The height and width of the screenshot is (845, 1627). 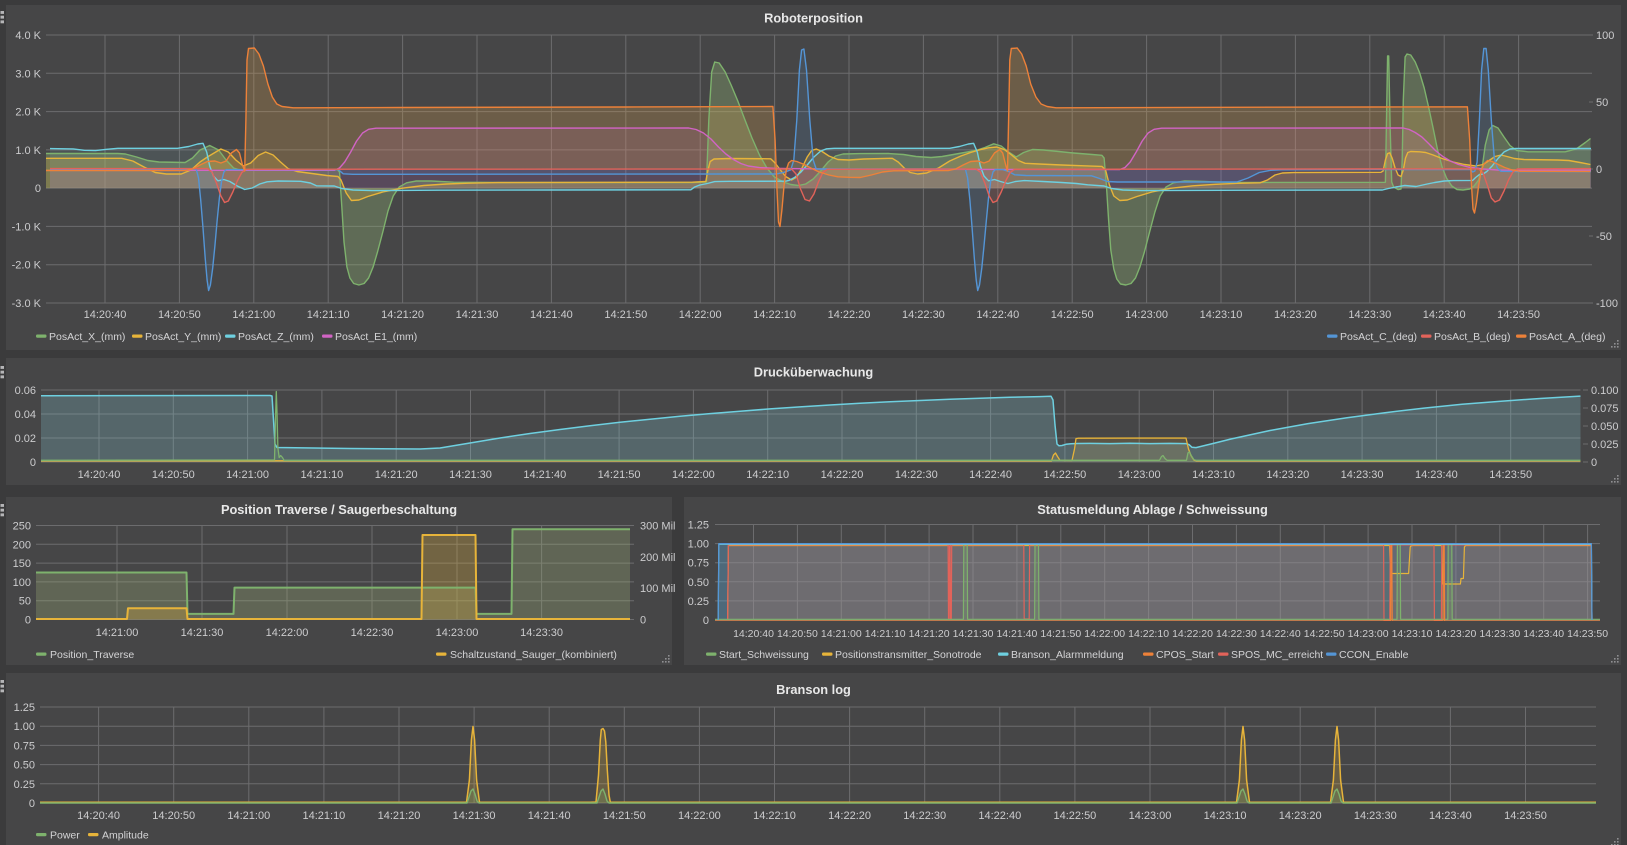 What do you see at coordinates (376, 337) in the screenshot?
I see `svg-text: PosAct_E1_(mm)` at bounding box center [376, 337].